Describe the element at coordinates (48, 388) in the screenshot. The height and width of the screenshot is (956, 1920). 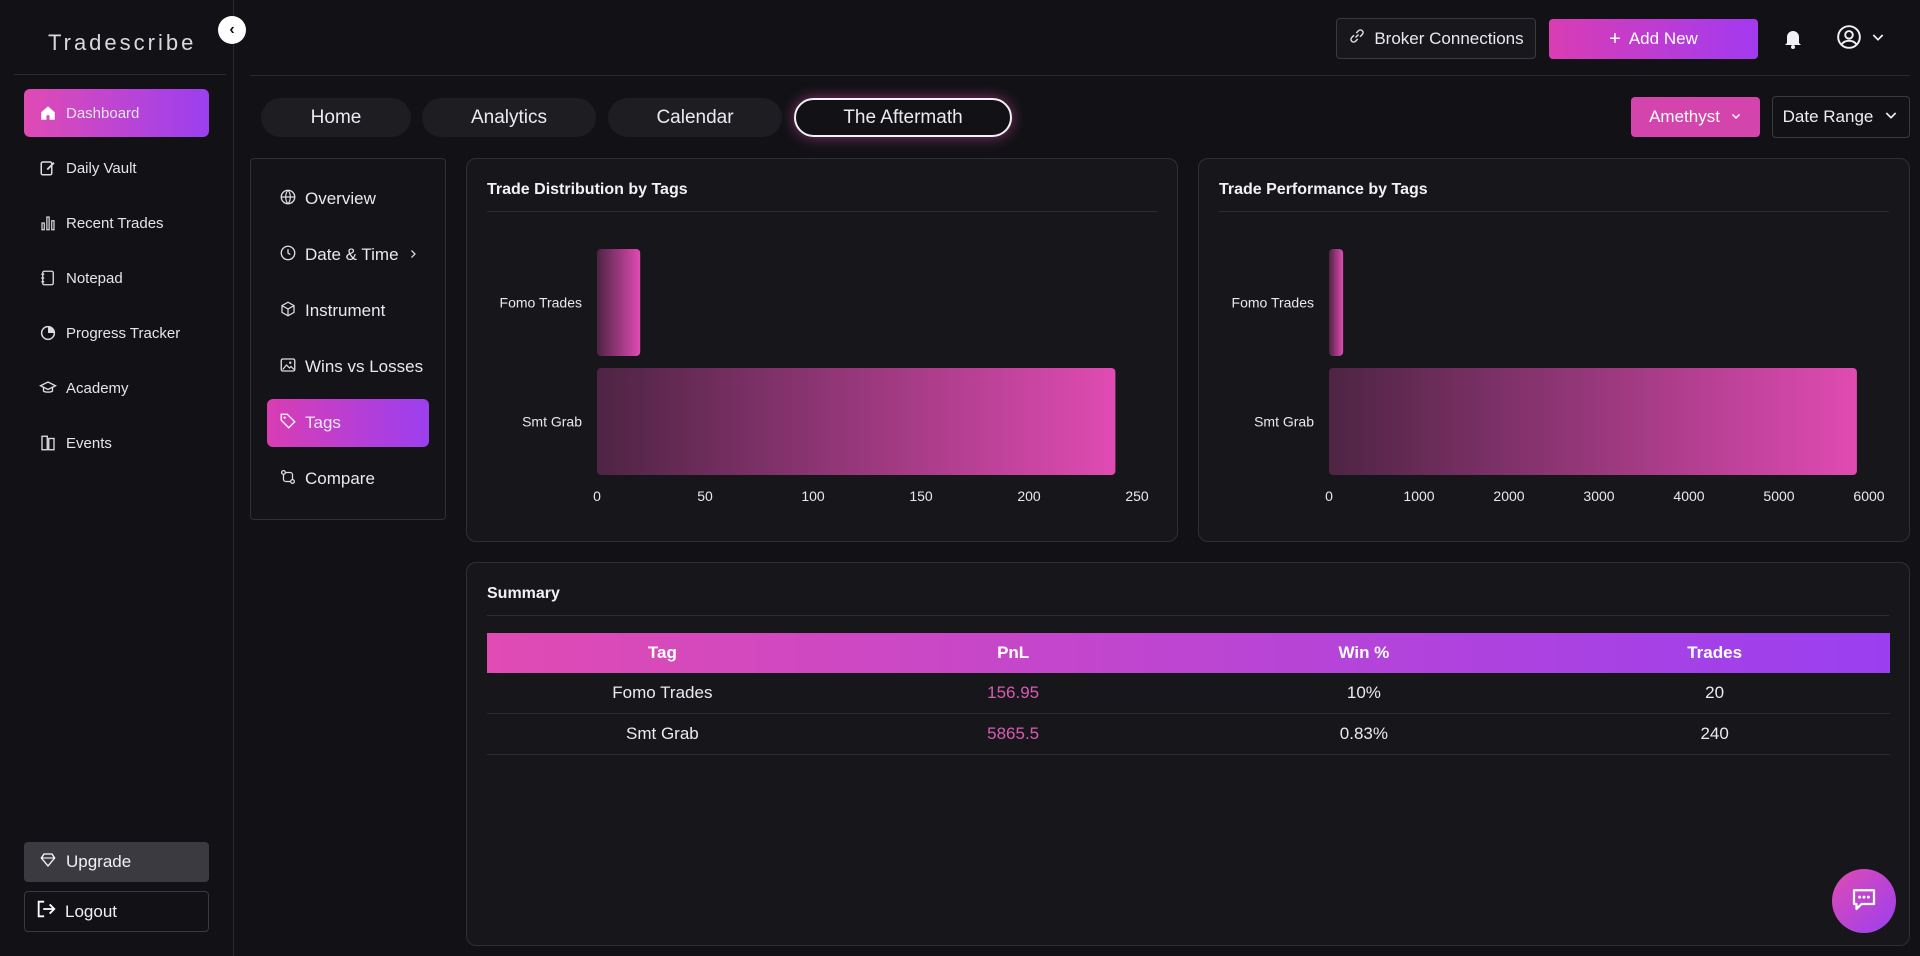
I see `graduation-cap-icon` at that location.